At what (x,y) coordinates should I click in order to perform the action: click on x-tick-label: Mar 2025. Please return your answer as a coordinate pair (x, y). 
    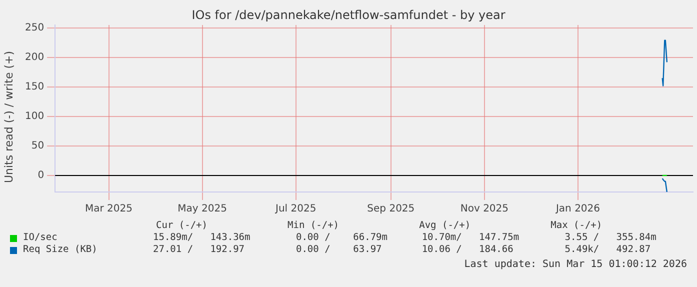
    Looking at the image, I should click on (109, 209).